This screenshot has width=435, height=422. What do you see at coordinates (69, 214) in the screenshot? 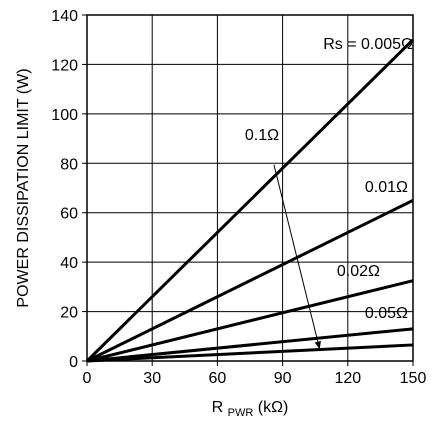
I see `y-tick-label: 60` at bounding box center [69, 214].